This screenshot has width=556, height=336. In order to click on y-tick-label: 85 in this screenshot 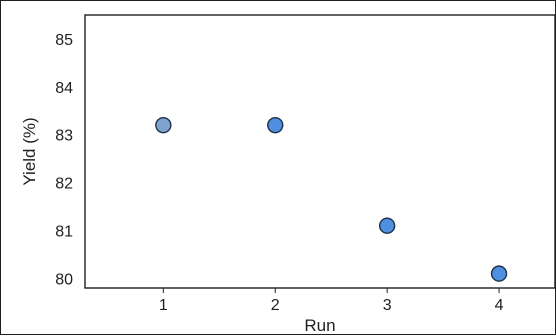, I will do `click(64, 40)`.